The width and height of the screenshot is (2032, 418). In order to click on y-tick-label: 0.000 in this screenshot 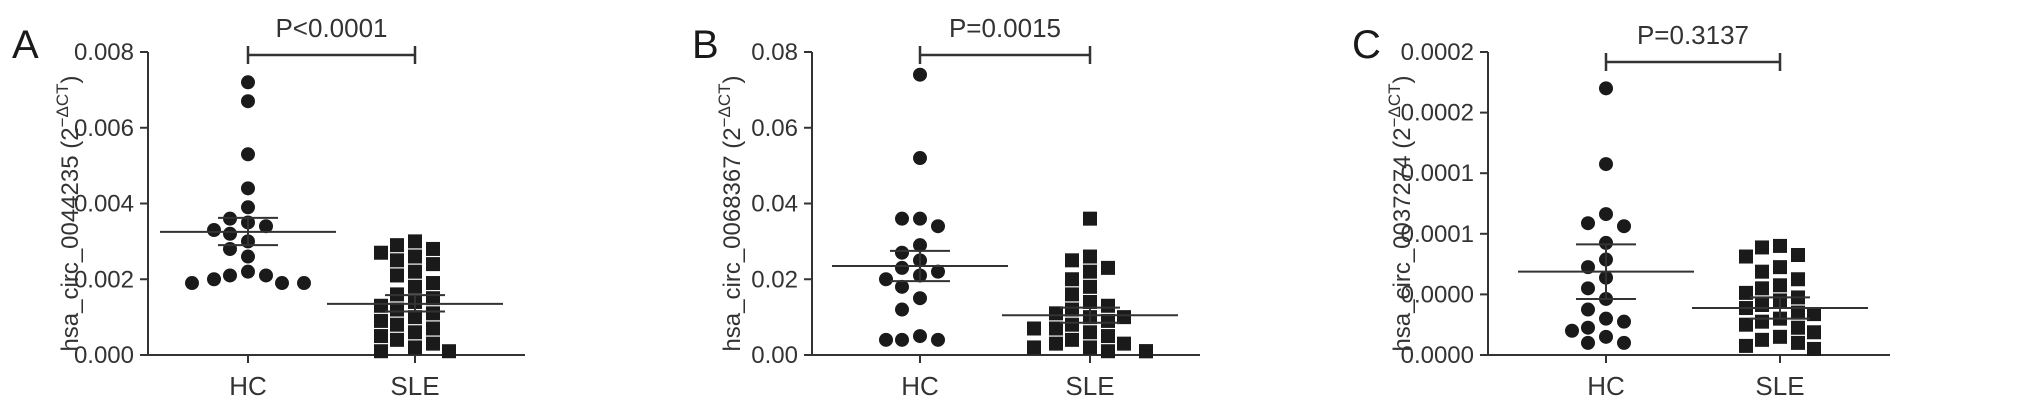, I will do `click(104, 355)`.